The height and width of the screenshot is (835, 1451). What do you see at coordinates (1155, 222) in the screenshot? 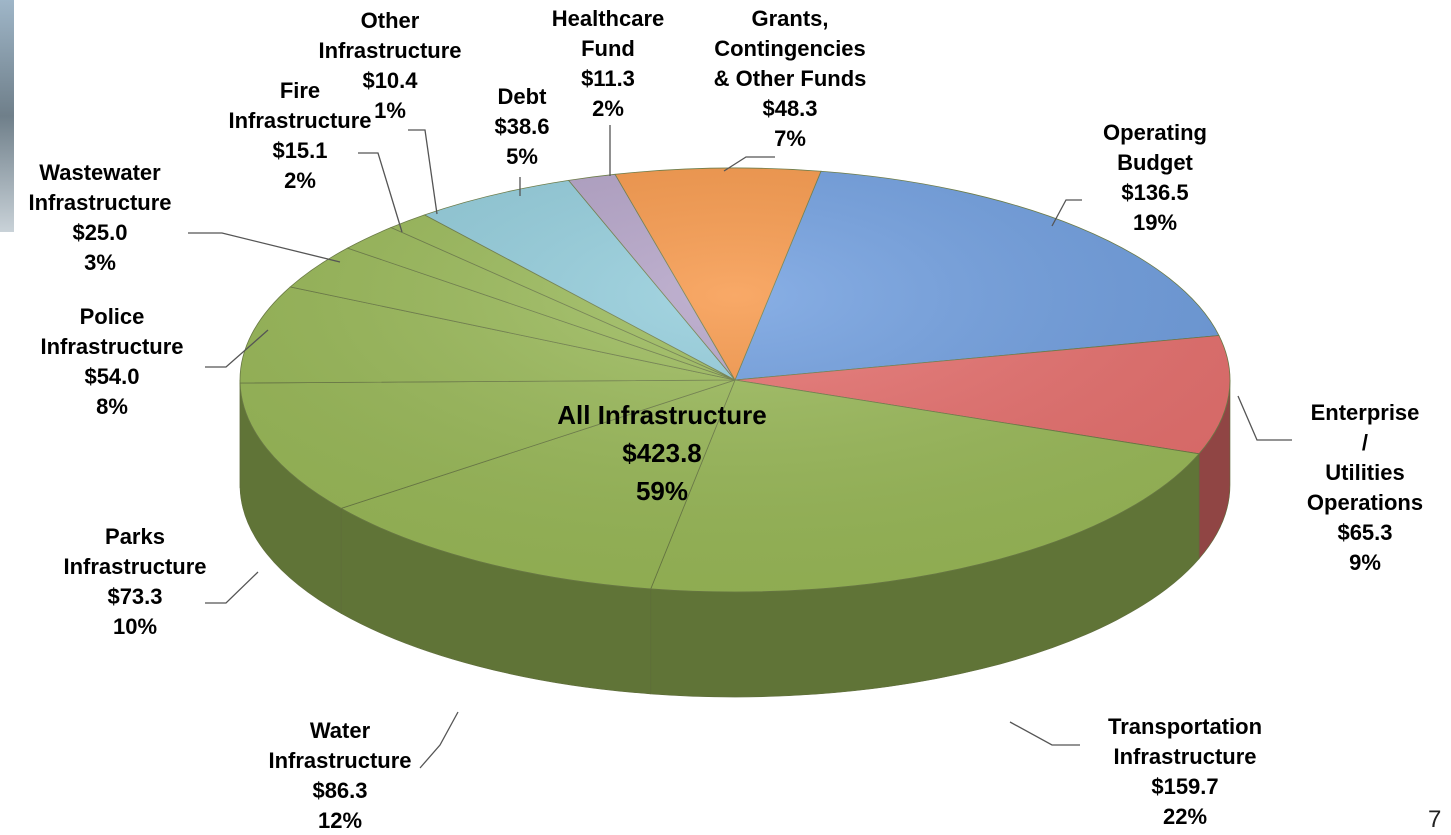
I see `slice-percent: 19%` at bounding box center [1155, 222].